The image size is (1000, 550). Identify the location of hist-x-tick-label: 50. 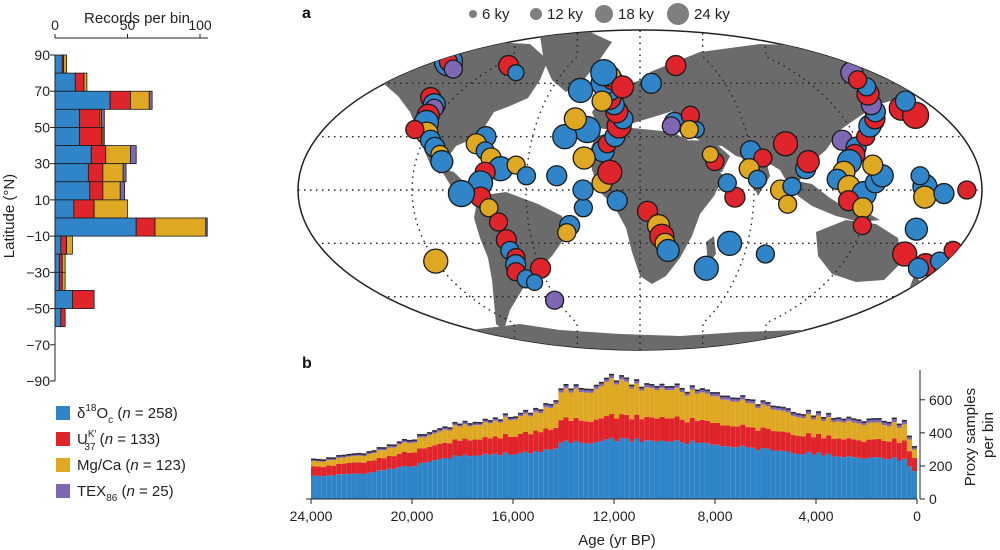
(128, 25).